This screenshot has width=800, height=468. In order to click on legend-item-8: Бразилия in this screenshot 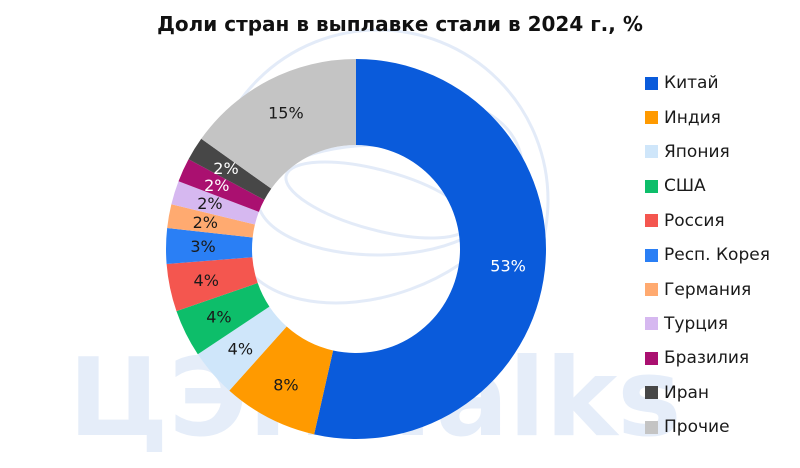, I will do `click(720, 358)`.